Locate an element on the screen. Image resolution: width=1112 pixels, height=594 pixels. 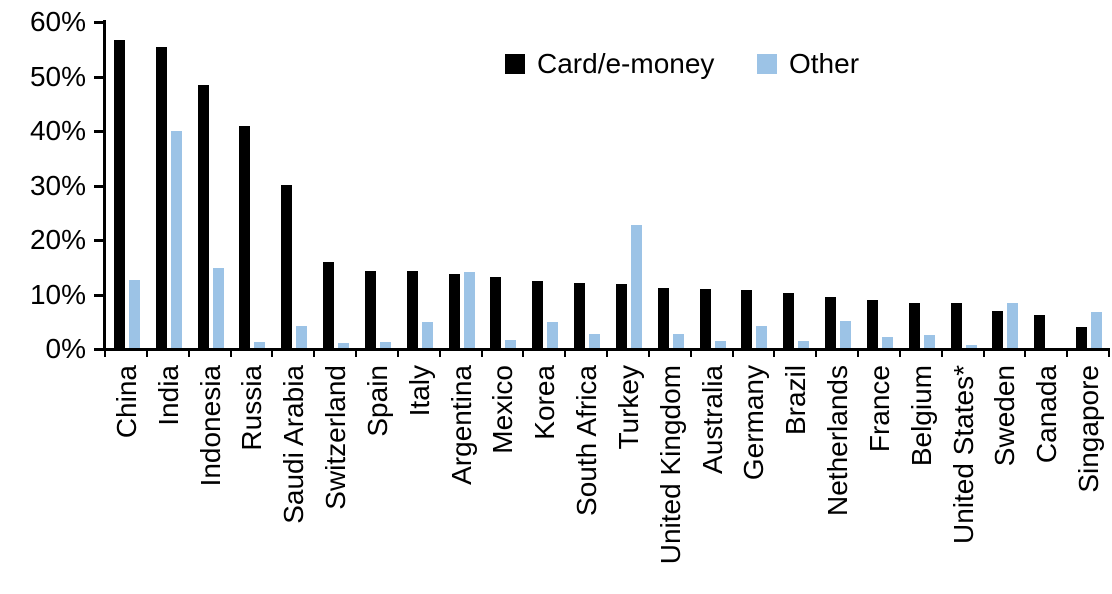
y-axis-label: 40% is located at coordinates (57, 130).